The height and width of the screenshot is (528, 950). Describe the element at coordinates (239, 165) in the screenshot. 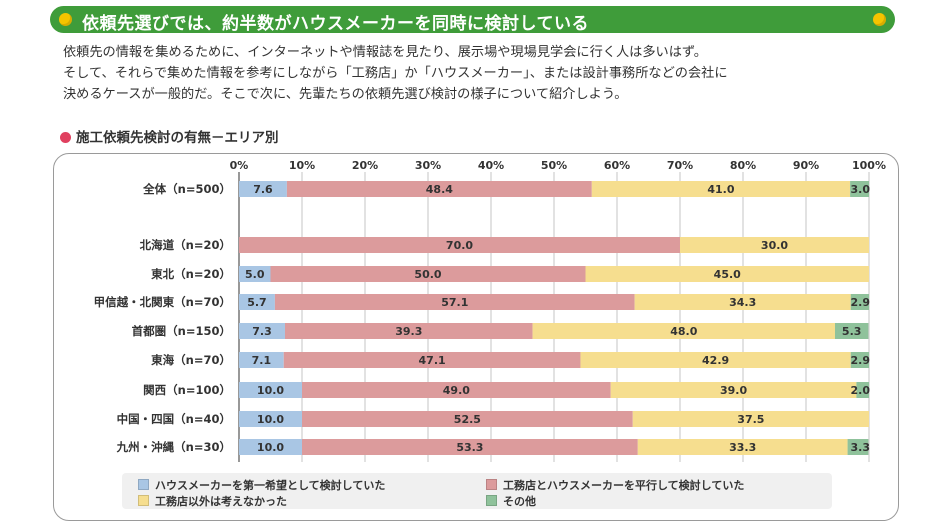

I see `x-tick-label-0: 0%` at that location.